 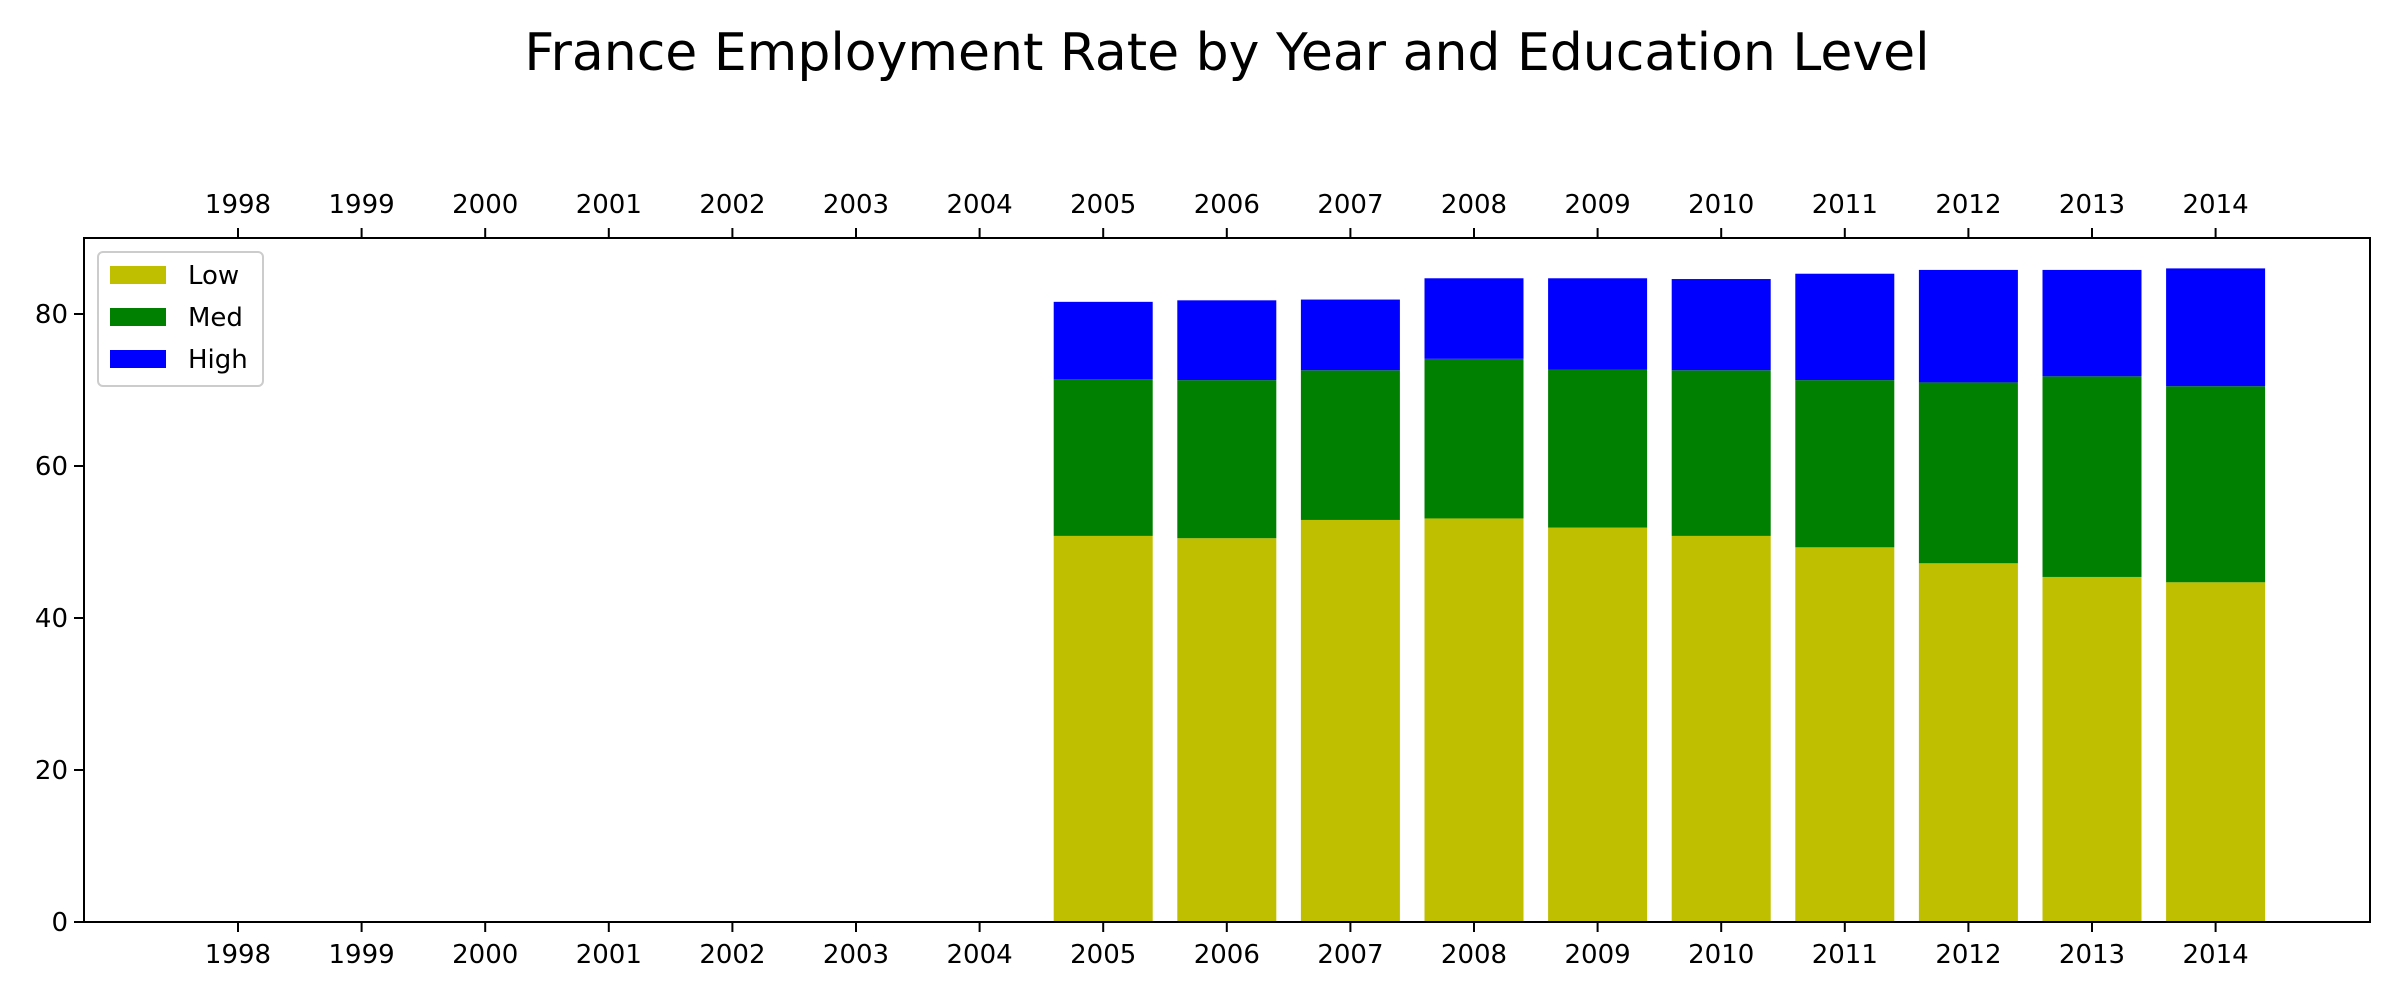 I want to click on x-tick-label-top-2008: 2008, so click(x=1474, y=205).